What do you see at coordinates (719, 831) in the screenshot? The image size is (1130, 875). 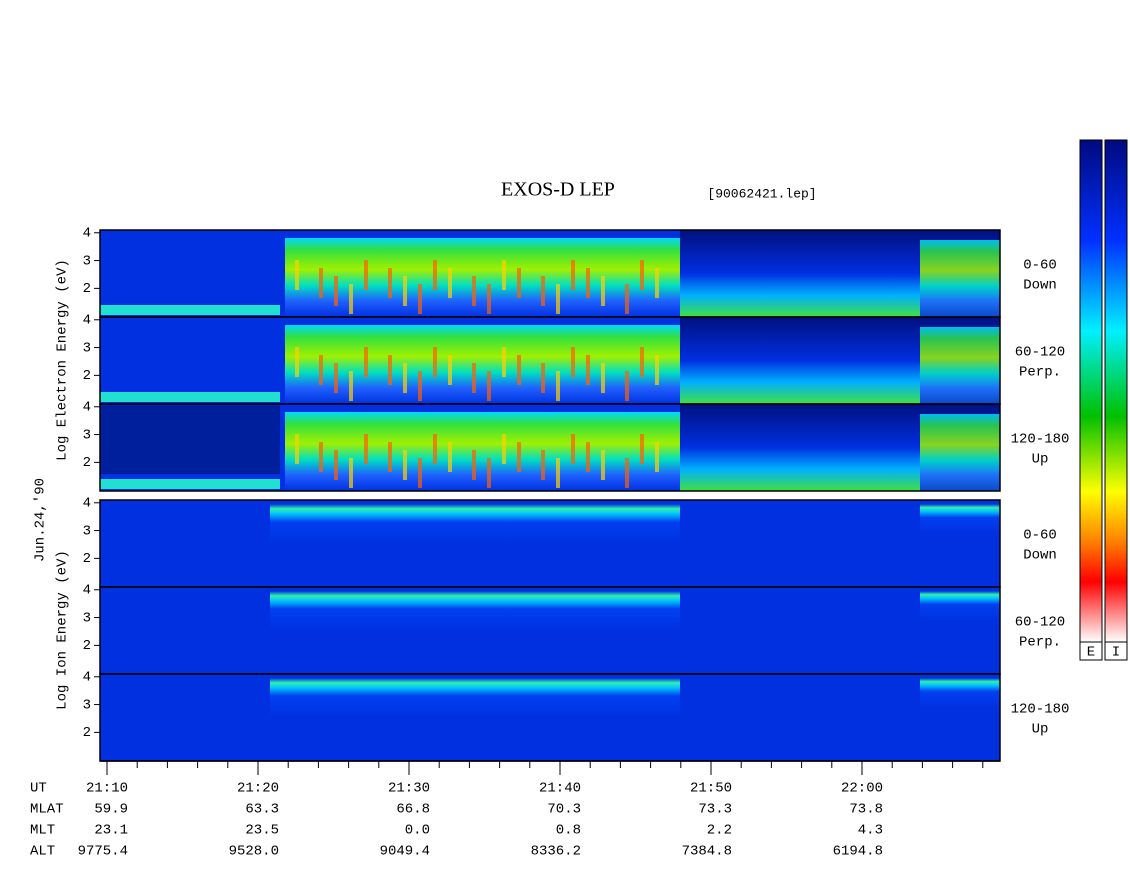 I see `orbit-value: 2.2` at bounding box center [719, 831].